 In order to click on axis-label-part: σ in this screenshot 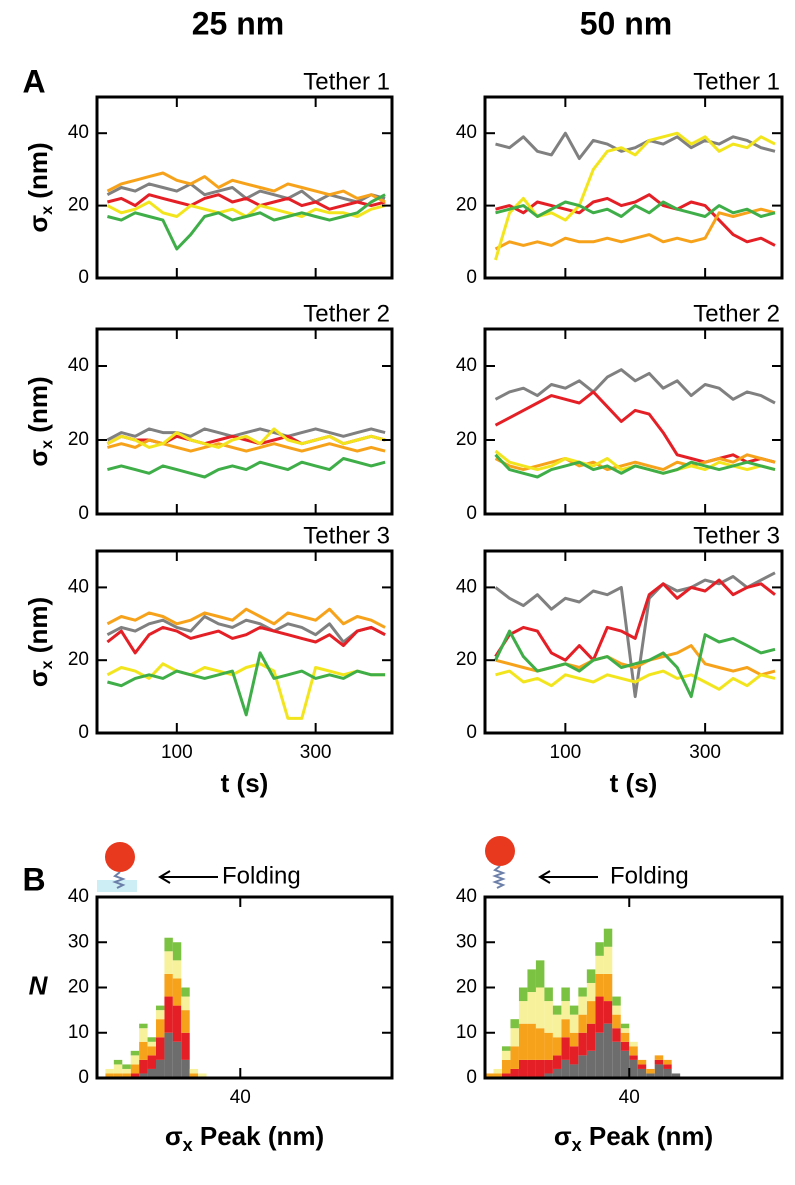, I will do `click(38, 458)`.